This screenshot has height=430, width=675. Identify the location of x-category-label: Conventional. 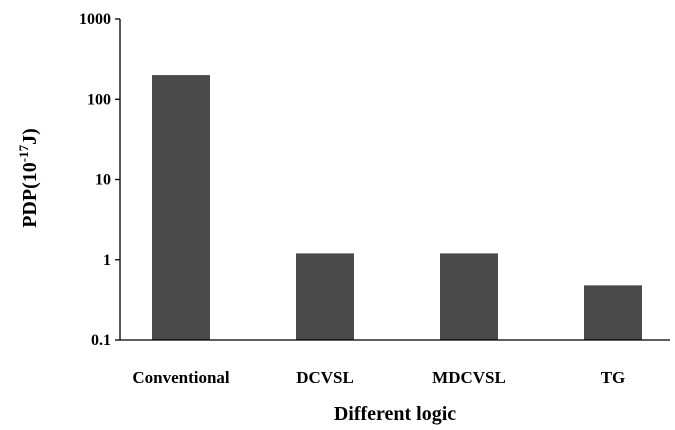
(181, 377).